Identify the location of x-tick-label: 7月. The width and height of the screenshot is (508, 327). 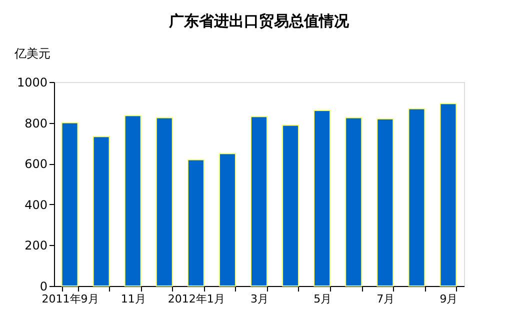
(385, 299).